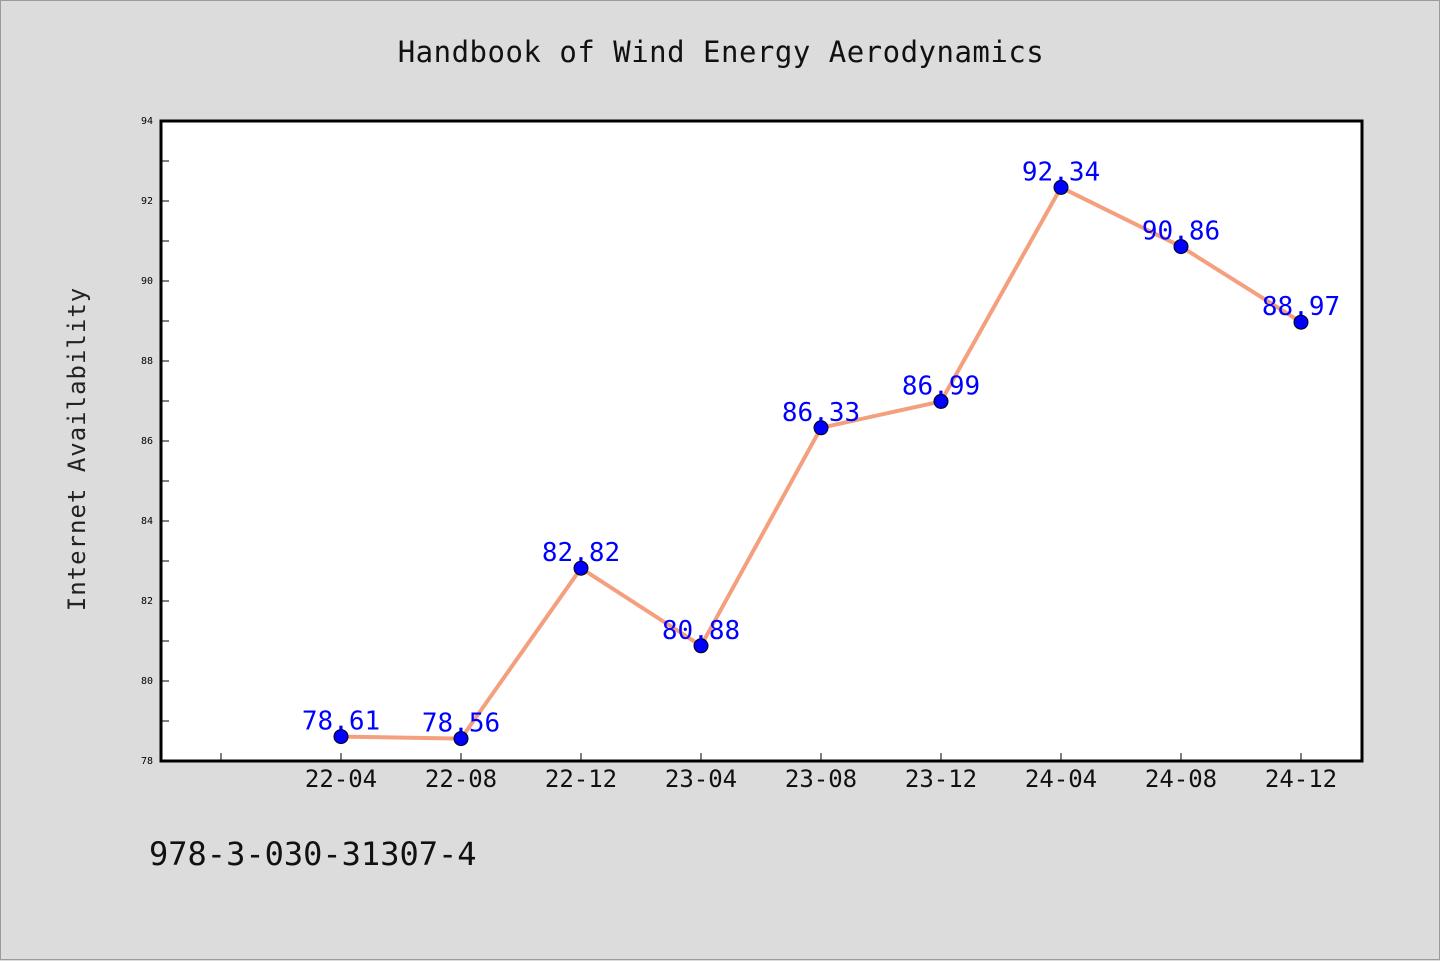 Image resolution: width=1440 pixels, height=961 pixels. I want to click on x-tick-label: 23-08, so click(821, 779).